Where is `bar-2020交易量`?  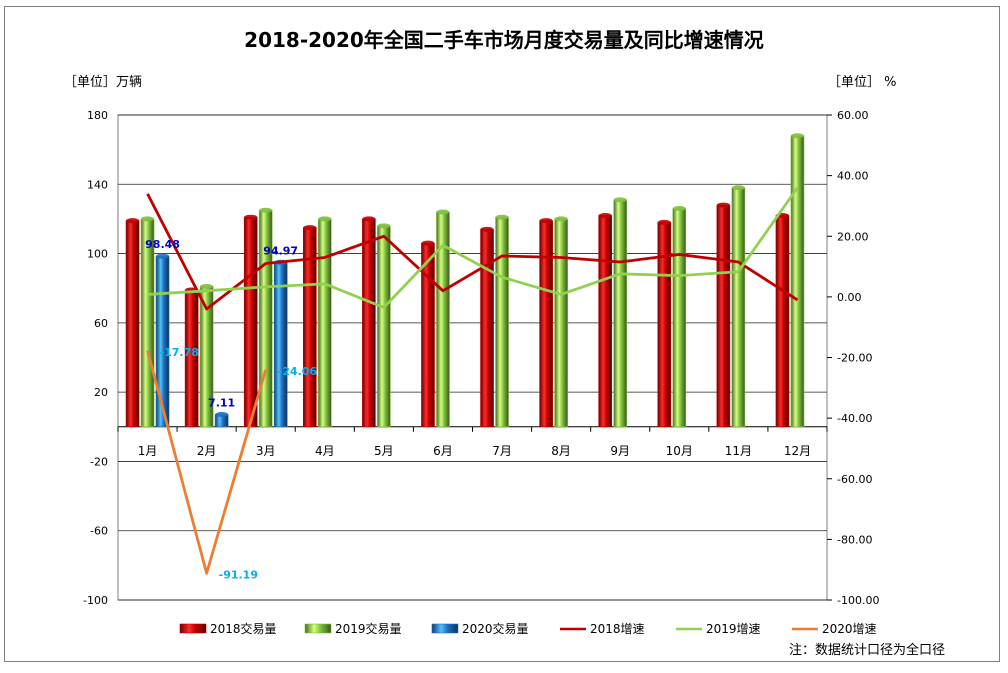
bar-2020交易量 is located at coordinates (162, 341).